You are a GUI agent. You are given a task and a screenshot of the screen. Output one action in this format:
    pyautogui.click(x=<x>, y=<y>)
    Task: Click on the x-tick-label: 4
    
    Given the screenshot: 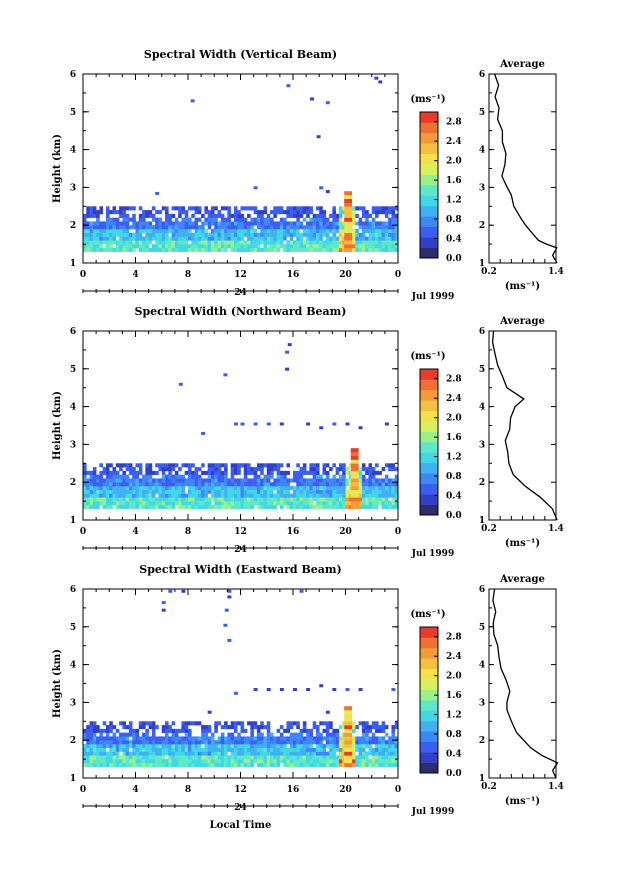 What is the action you would take?
    pyautogui.click(x=135, y=275)
    